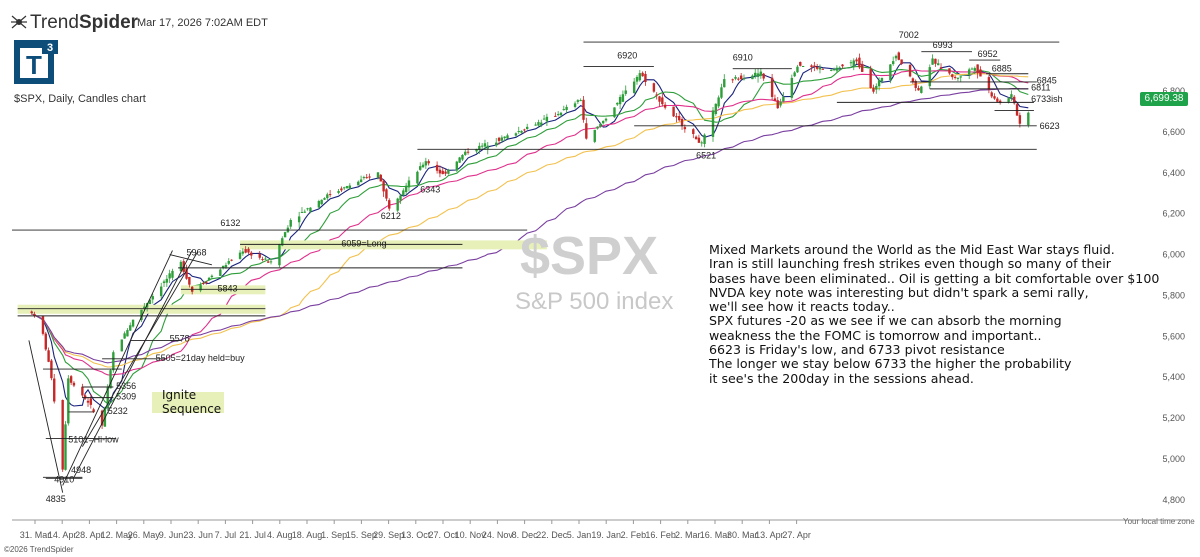 The height and width of the screenshot is (557, 1200). I want to click on y-tick-label: 6,800, so click(1173, 91).